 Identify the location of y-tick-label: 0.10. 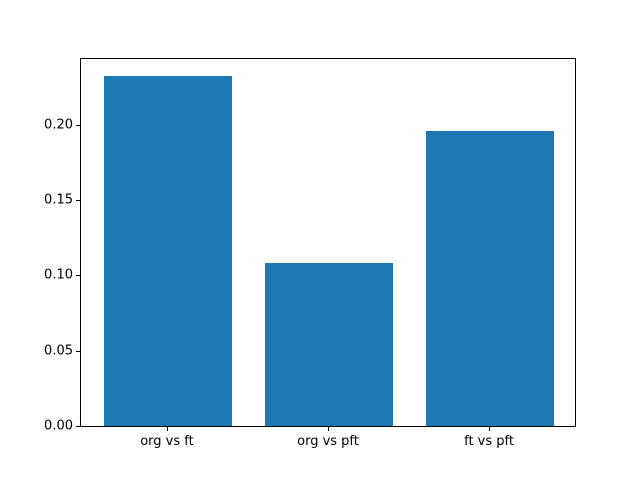
(58, 275).